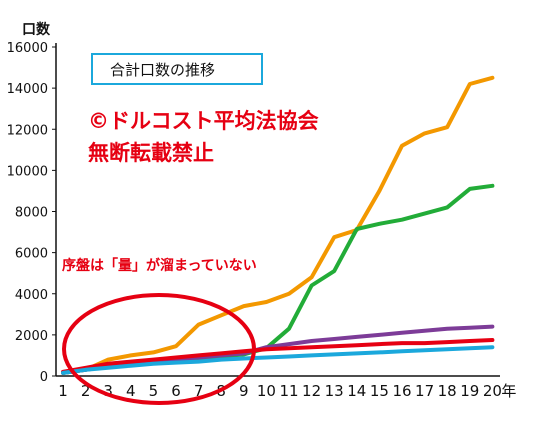 The image size is (541, 428). I want to click on x-tick-label: 1, so click(63, 391).